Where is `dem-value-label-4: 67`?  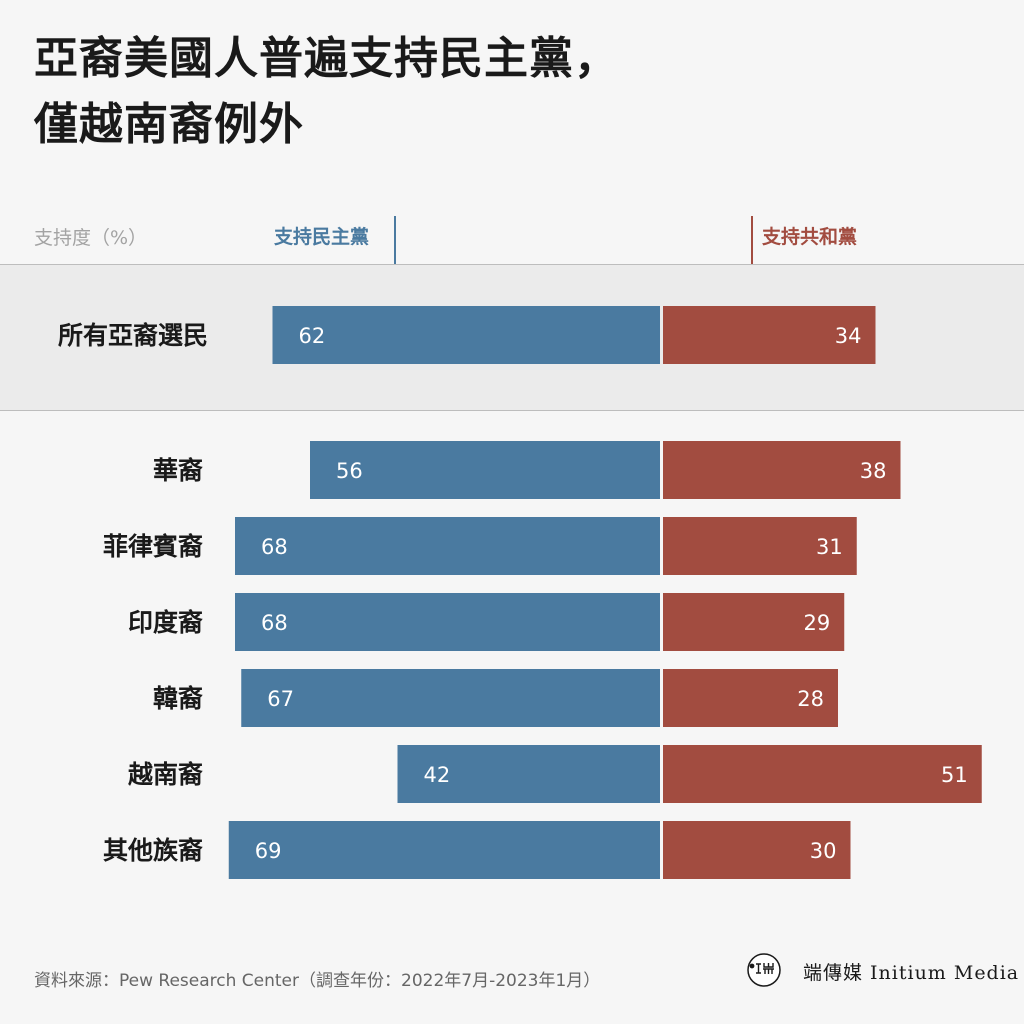
dem-value-label-4: 67 is located at coordinates (280, 699).